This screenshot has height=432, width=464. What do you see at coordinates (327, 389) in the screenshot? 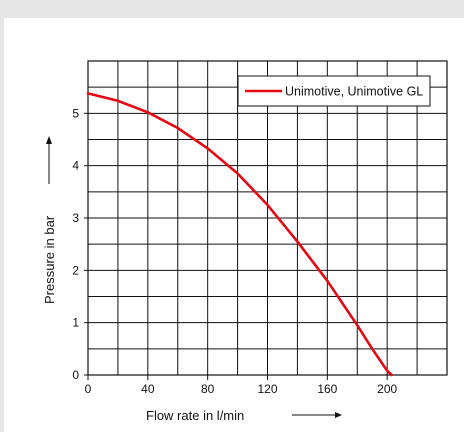
I see `x-tick-label: 160` at bounding box center [327, 389].